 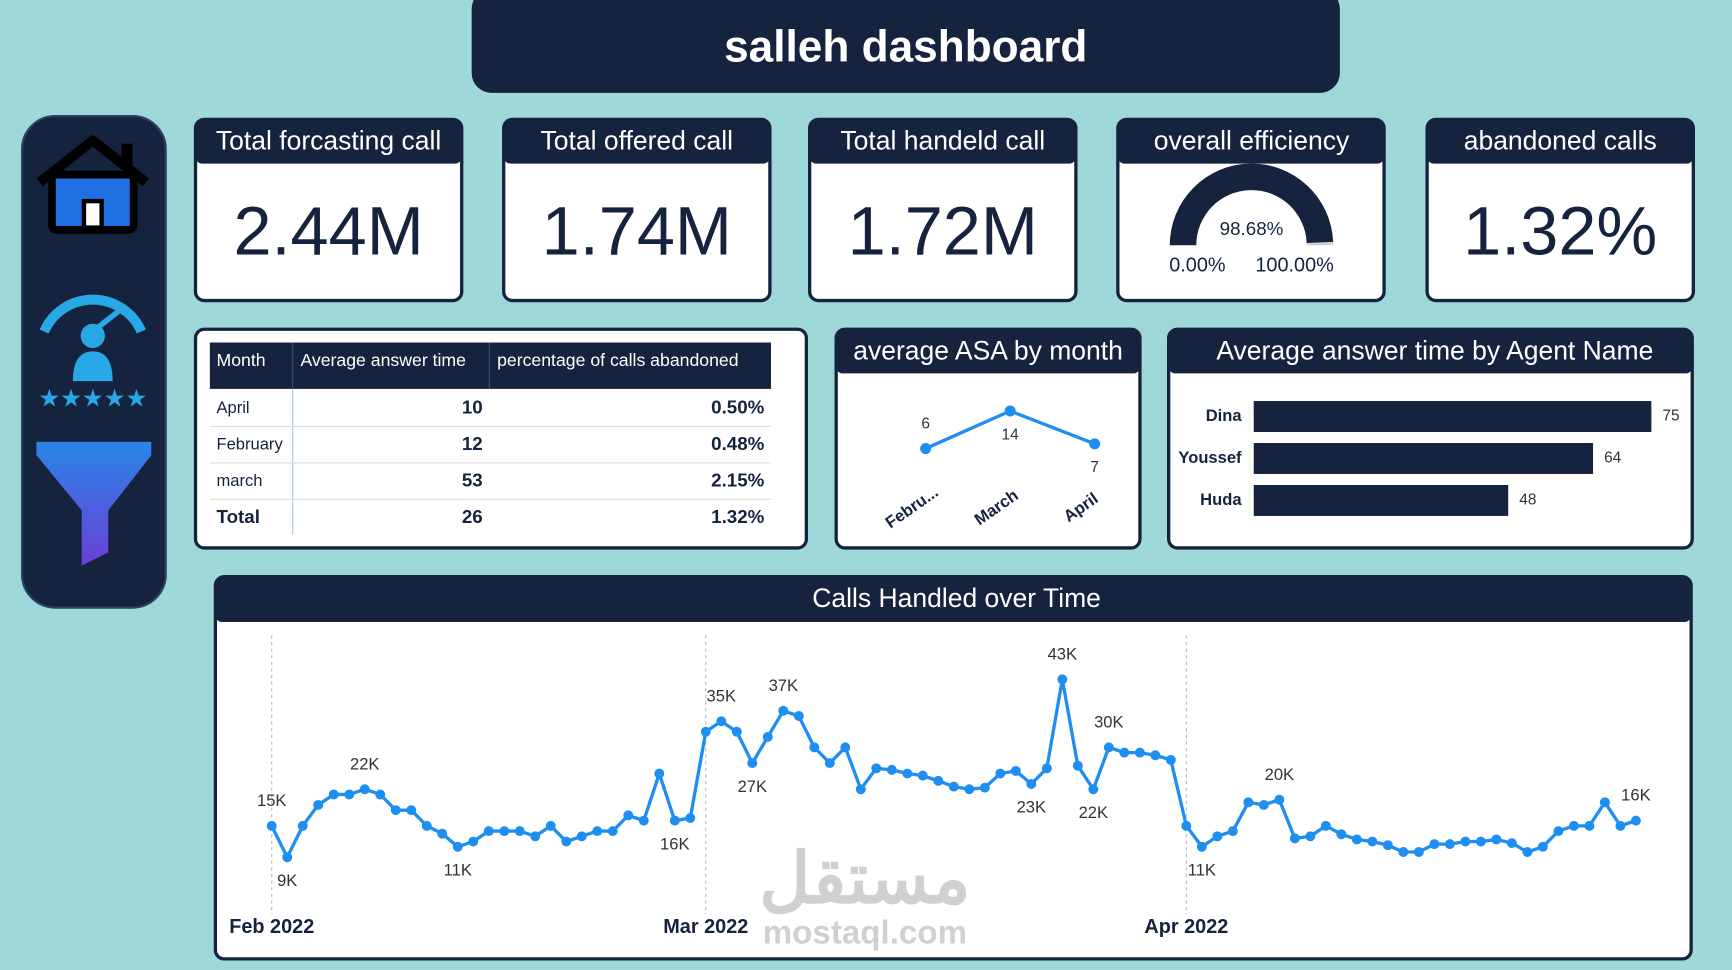 I want to click on table-header-cell: Average answer time, so click(x=383, y=360).